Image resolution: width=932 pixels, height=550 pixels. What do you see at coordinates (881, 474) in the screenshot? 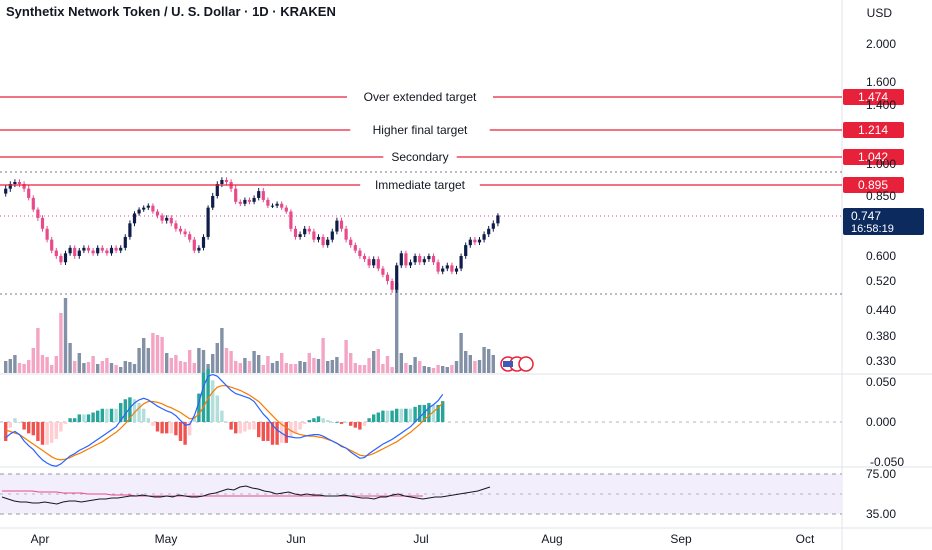
I see `rsi-tick: 75.00` at bounding box center [881, 474].